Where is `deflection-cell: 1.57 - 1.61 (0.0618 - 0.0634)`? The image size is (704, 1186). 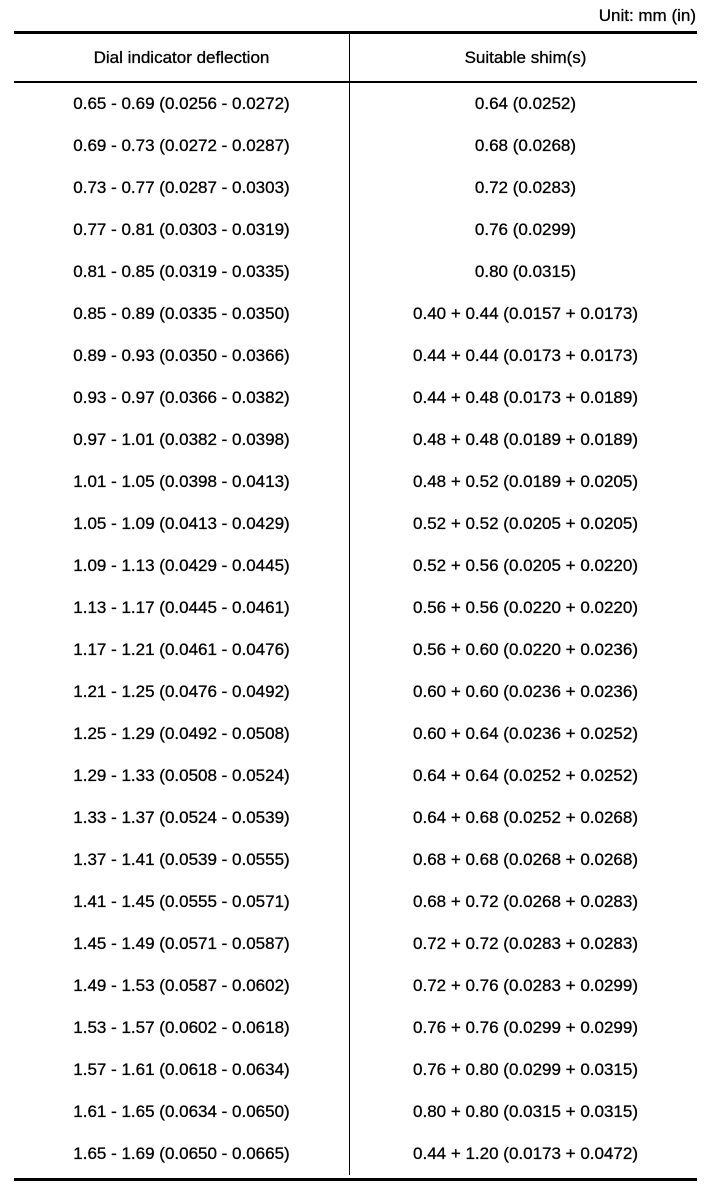 deflection-cell: 1.57 - 1.61 (0.0618 - 0.0634) is located at coordinates (182, 1070).